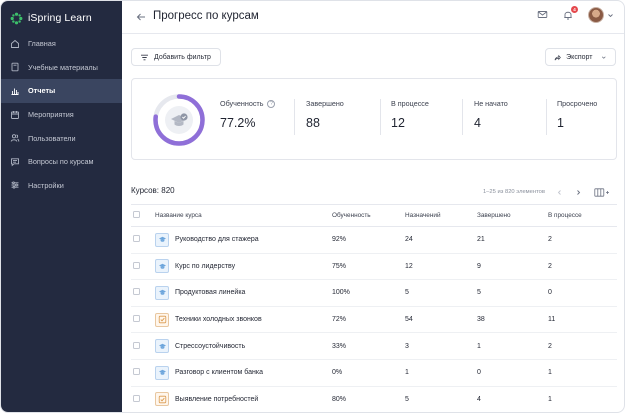 Image resolution: width=625 pixels, height=413 pixels. Describe the element at coordinates (61, 115) in the screenshot. I see `sidebar-item-events: Мероприятия` at that location.